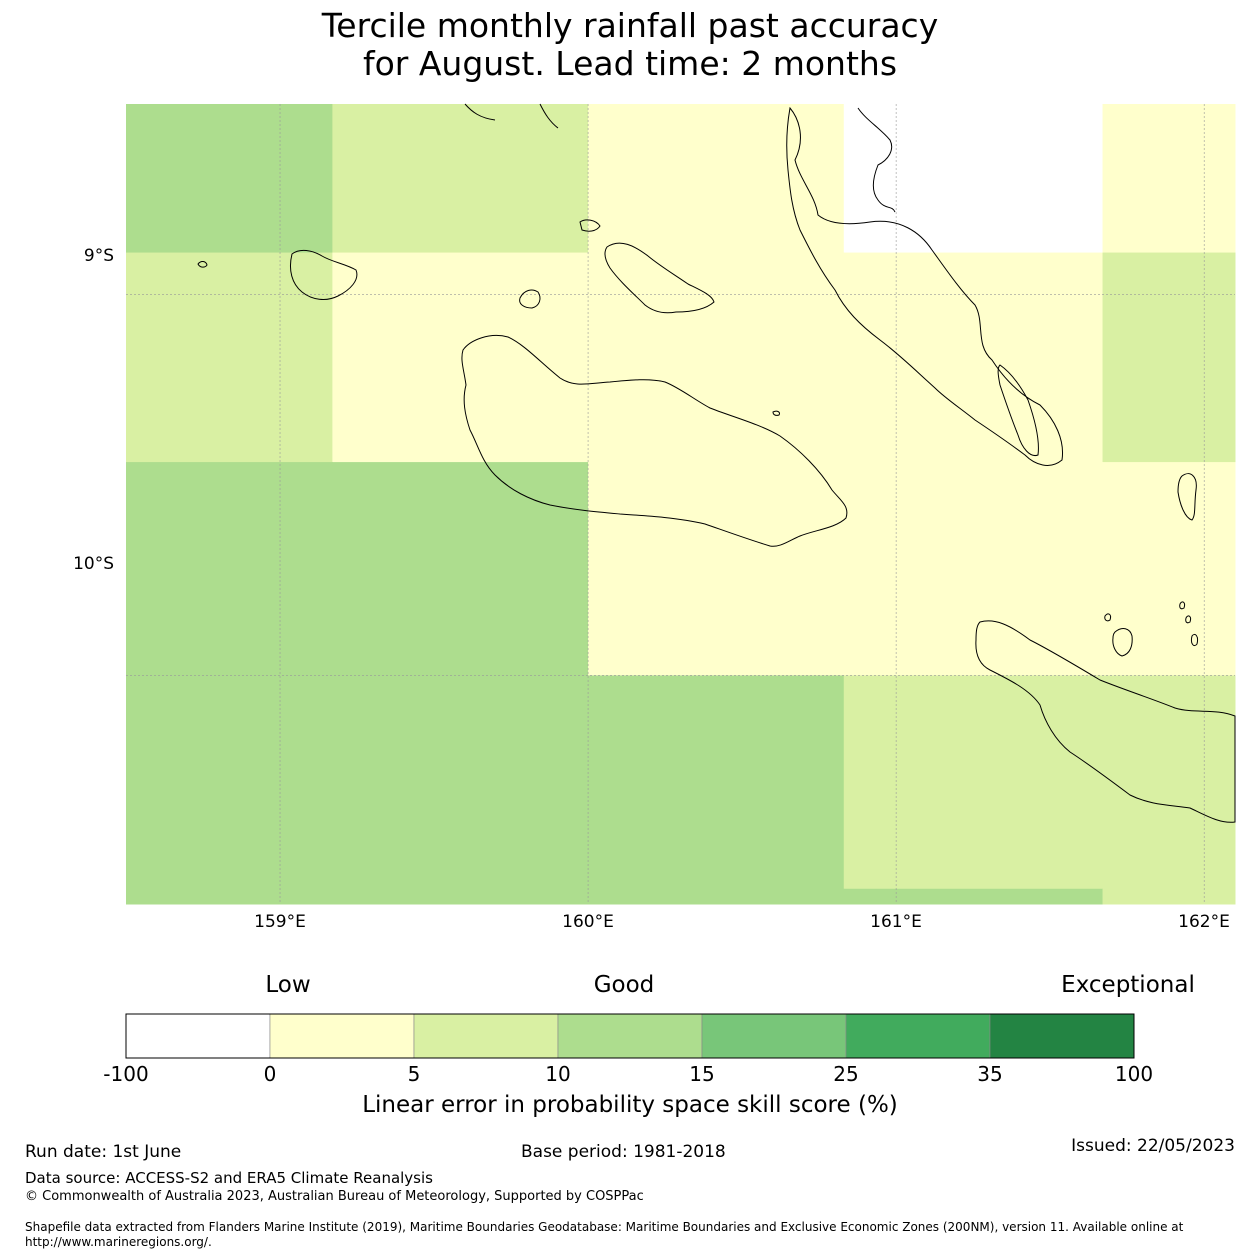  What do you see at coordinates (659, 278) in the screenshot?
I see `coastline-florida-islands` at bounding box center [659, 278].